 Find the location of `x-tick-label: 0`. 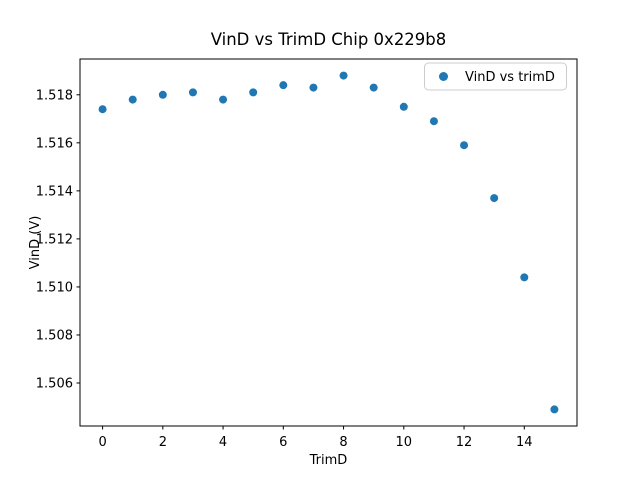

x-tick-label: 0 is located at coordinates (102, 442).